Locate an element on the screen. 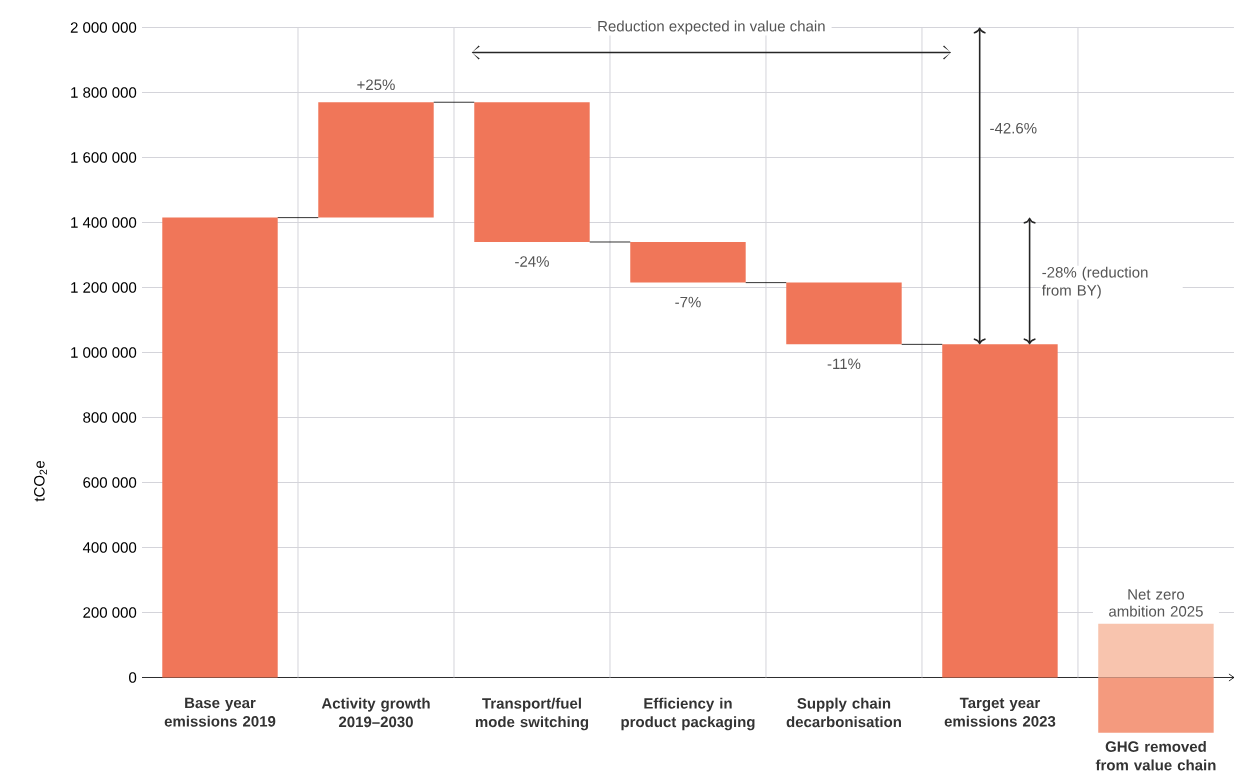 This screenshot has width=1234, height=779. annotation: Reduction expected in value chain is located at coordinates (711, 27).